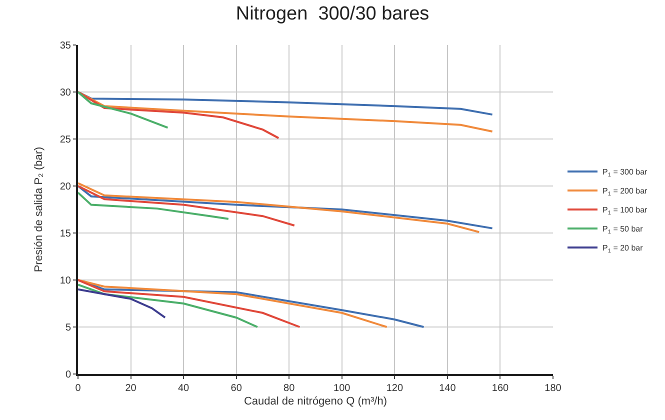 This screenshot has height=420, width=665. I want to click on y-tick-label: 20, so click(66, 187).